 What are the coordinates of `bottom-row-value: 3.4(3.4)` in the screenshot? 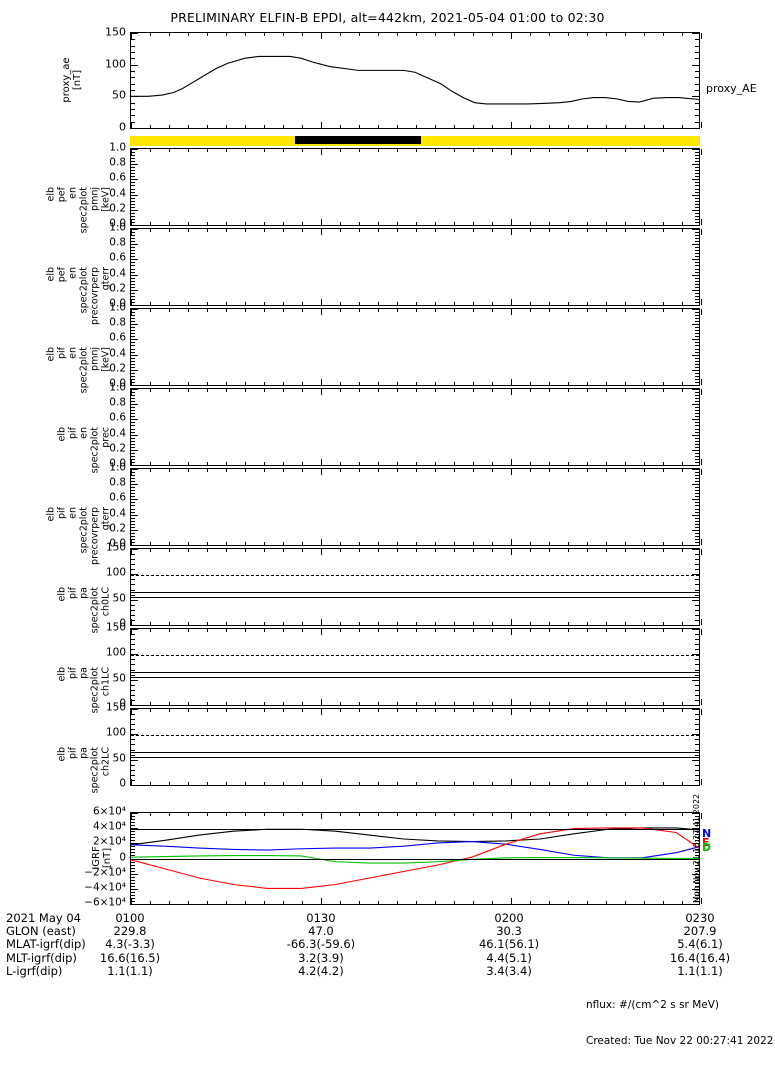 It's located at (509, 970).